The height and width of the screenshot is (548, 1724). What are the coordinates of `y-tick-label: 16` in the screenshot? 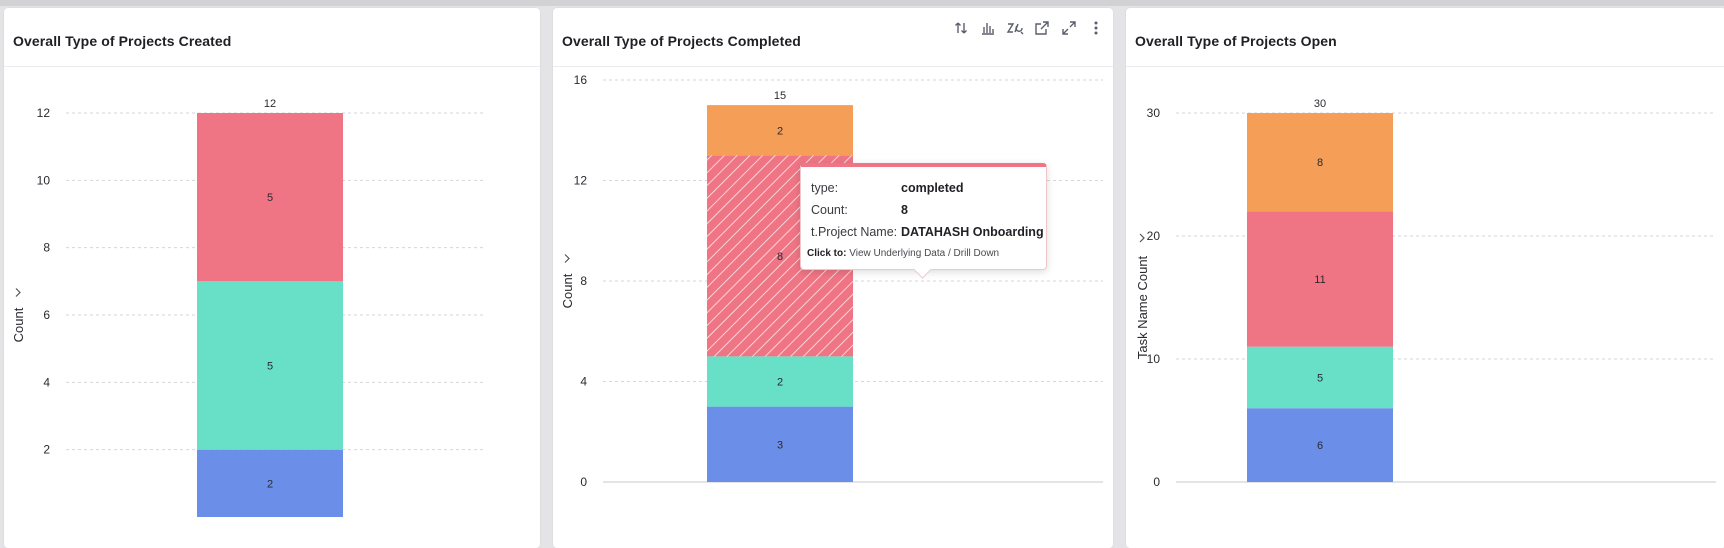 It's located at (581, 80).